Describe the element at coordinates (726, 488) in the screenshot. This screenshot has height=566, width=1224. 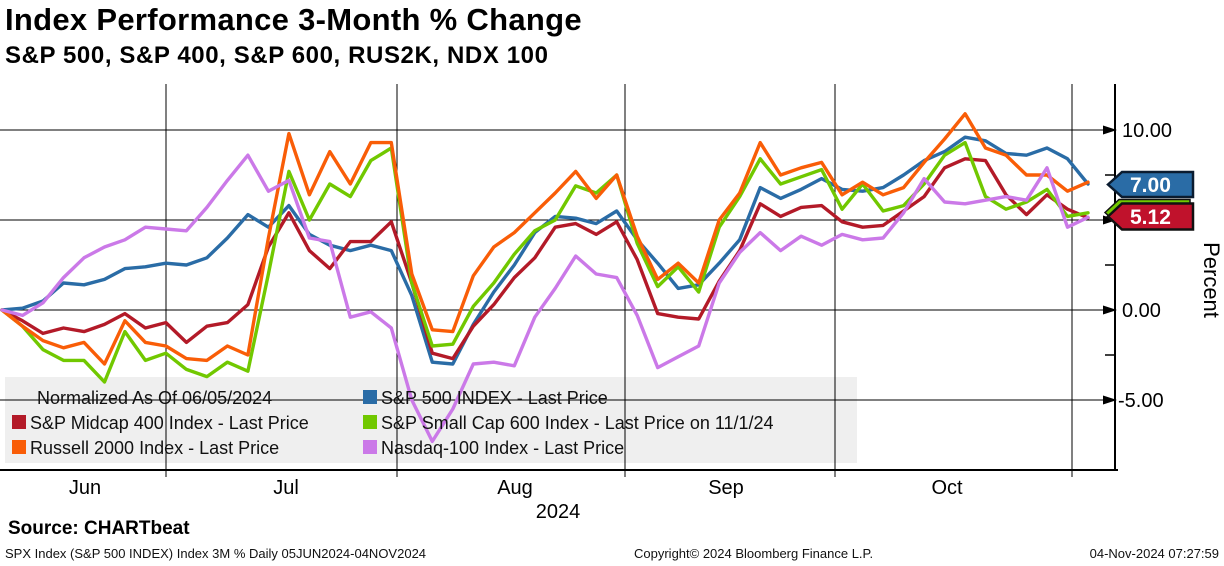
I see `x-label-sep: Sep` at that location.